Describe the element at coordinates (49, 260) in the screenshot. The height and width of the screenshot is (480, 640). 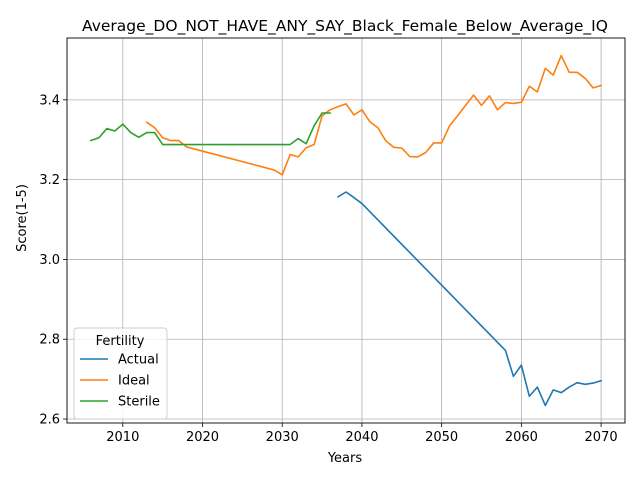
I see `y-tick-label: 3.0` at that location.